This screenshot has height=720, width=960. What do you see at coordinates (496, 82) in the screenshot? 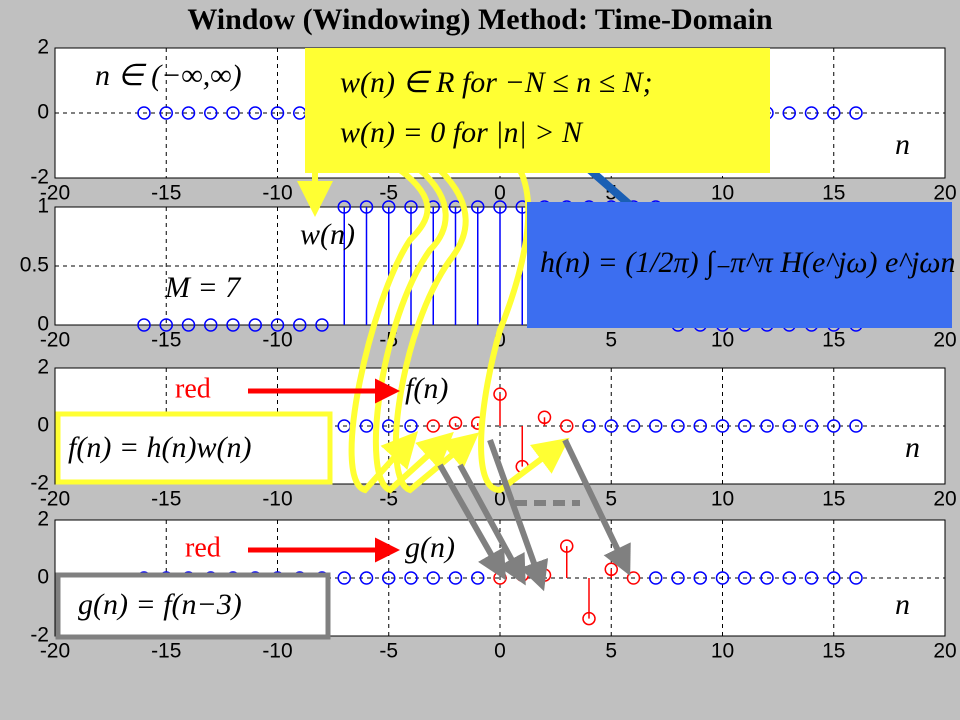
I see `formula: w(n) ∈ R for −N ≤ n ≤ N;` at bounding box center [496, 82].